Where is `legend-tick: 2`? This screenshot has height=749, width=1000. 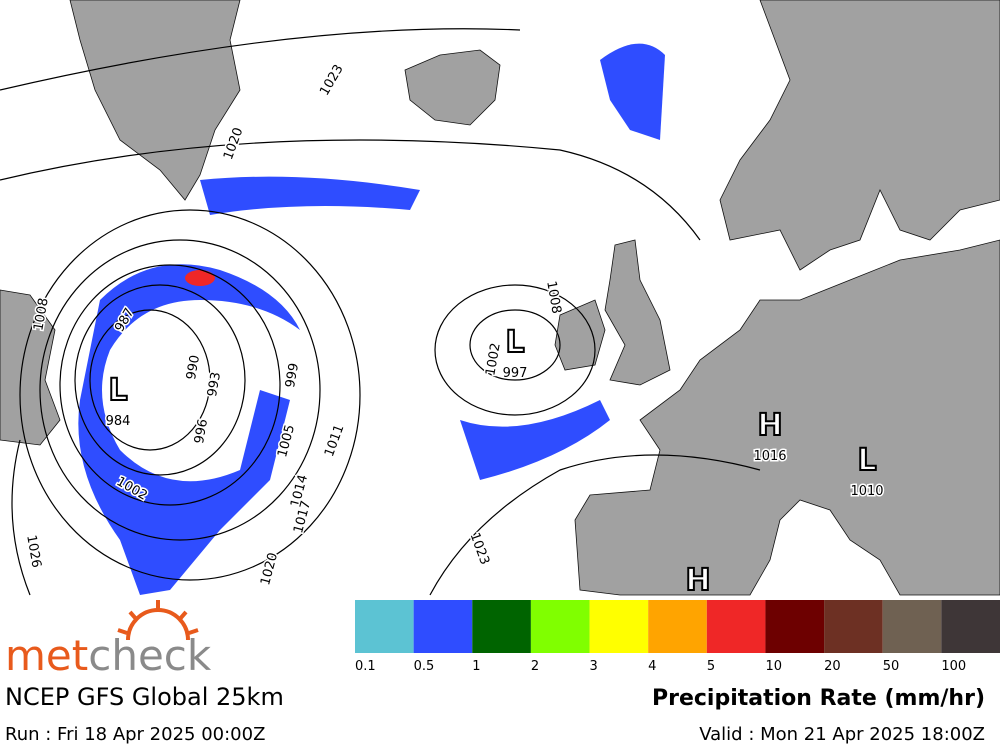 legend-tick: 2 is located at coordinates (535, 666).